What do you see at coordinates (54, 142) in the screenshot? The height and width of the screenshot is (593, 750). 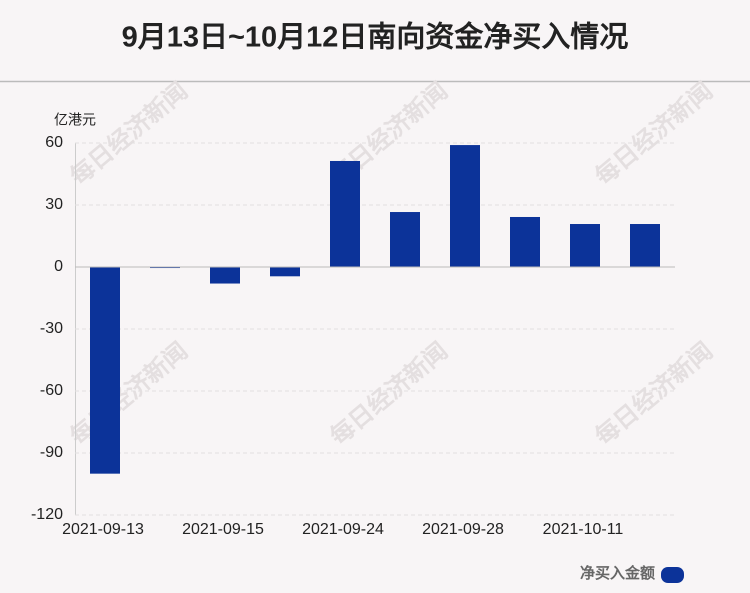 I see `y-tick-label: 60` at bounding box center [54, 142].